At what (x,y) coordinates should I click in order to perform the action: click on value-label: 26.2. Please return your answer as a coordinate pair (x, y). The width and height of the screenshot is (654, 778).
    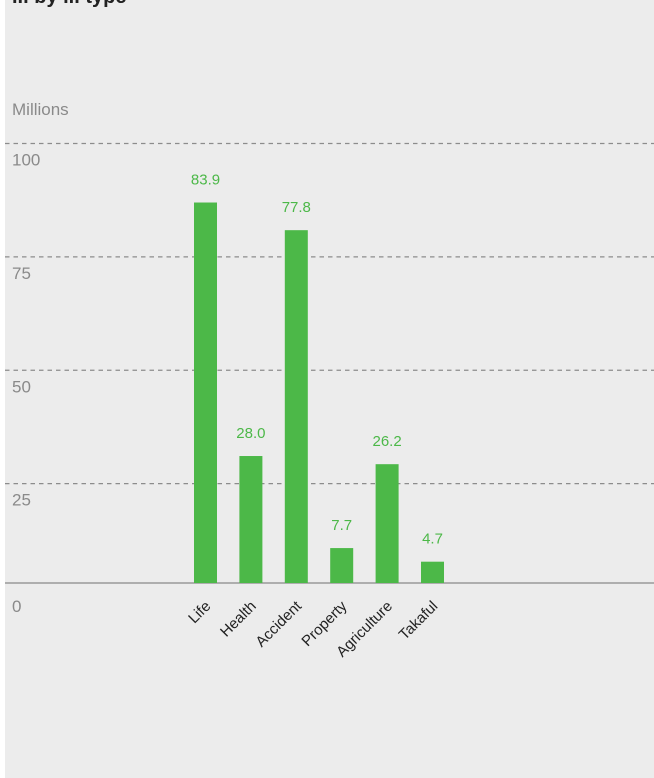
    Looking at the image, I should click on (386, 441).